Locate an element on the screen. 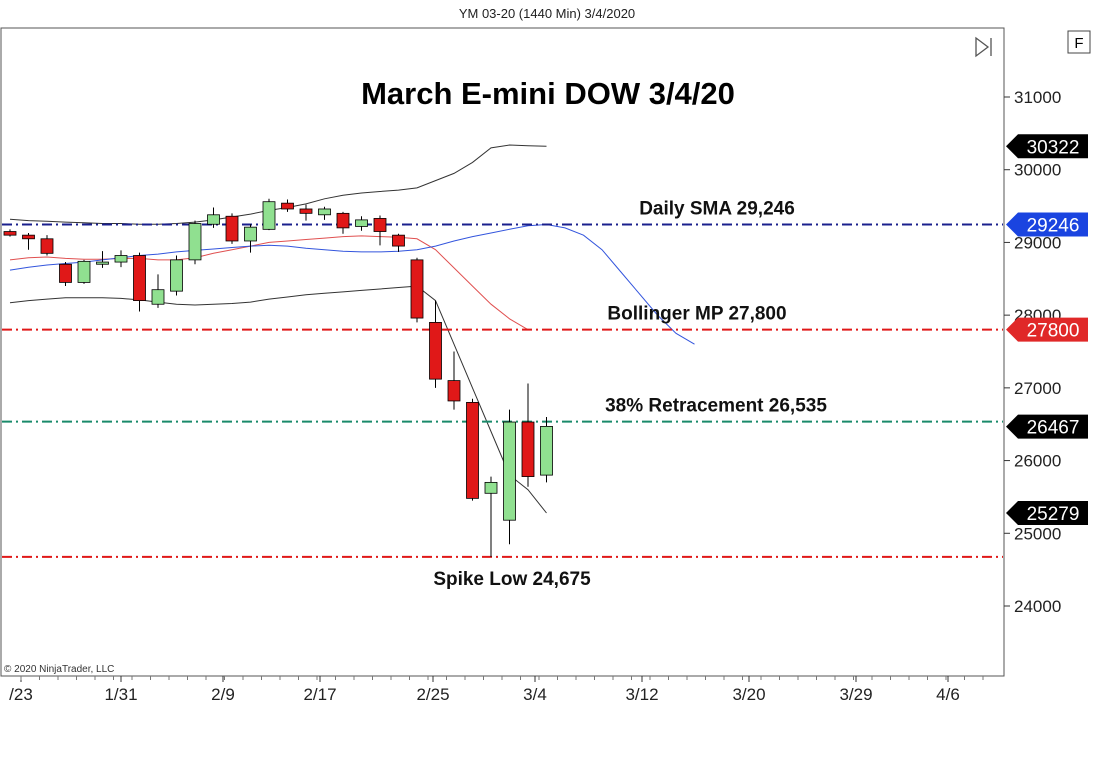  scroll-to-end-icon is located at coordinates (983, 47).